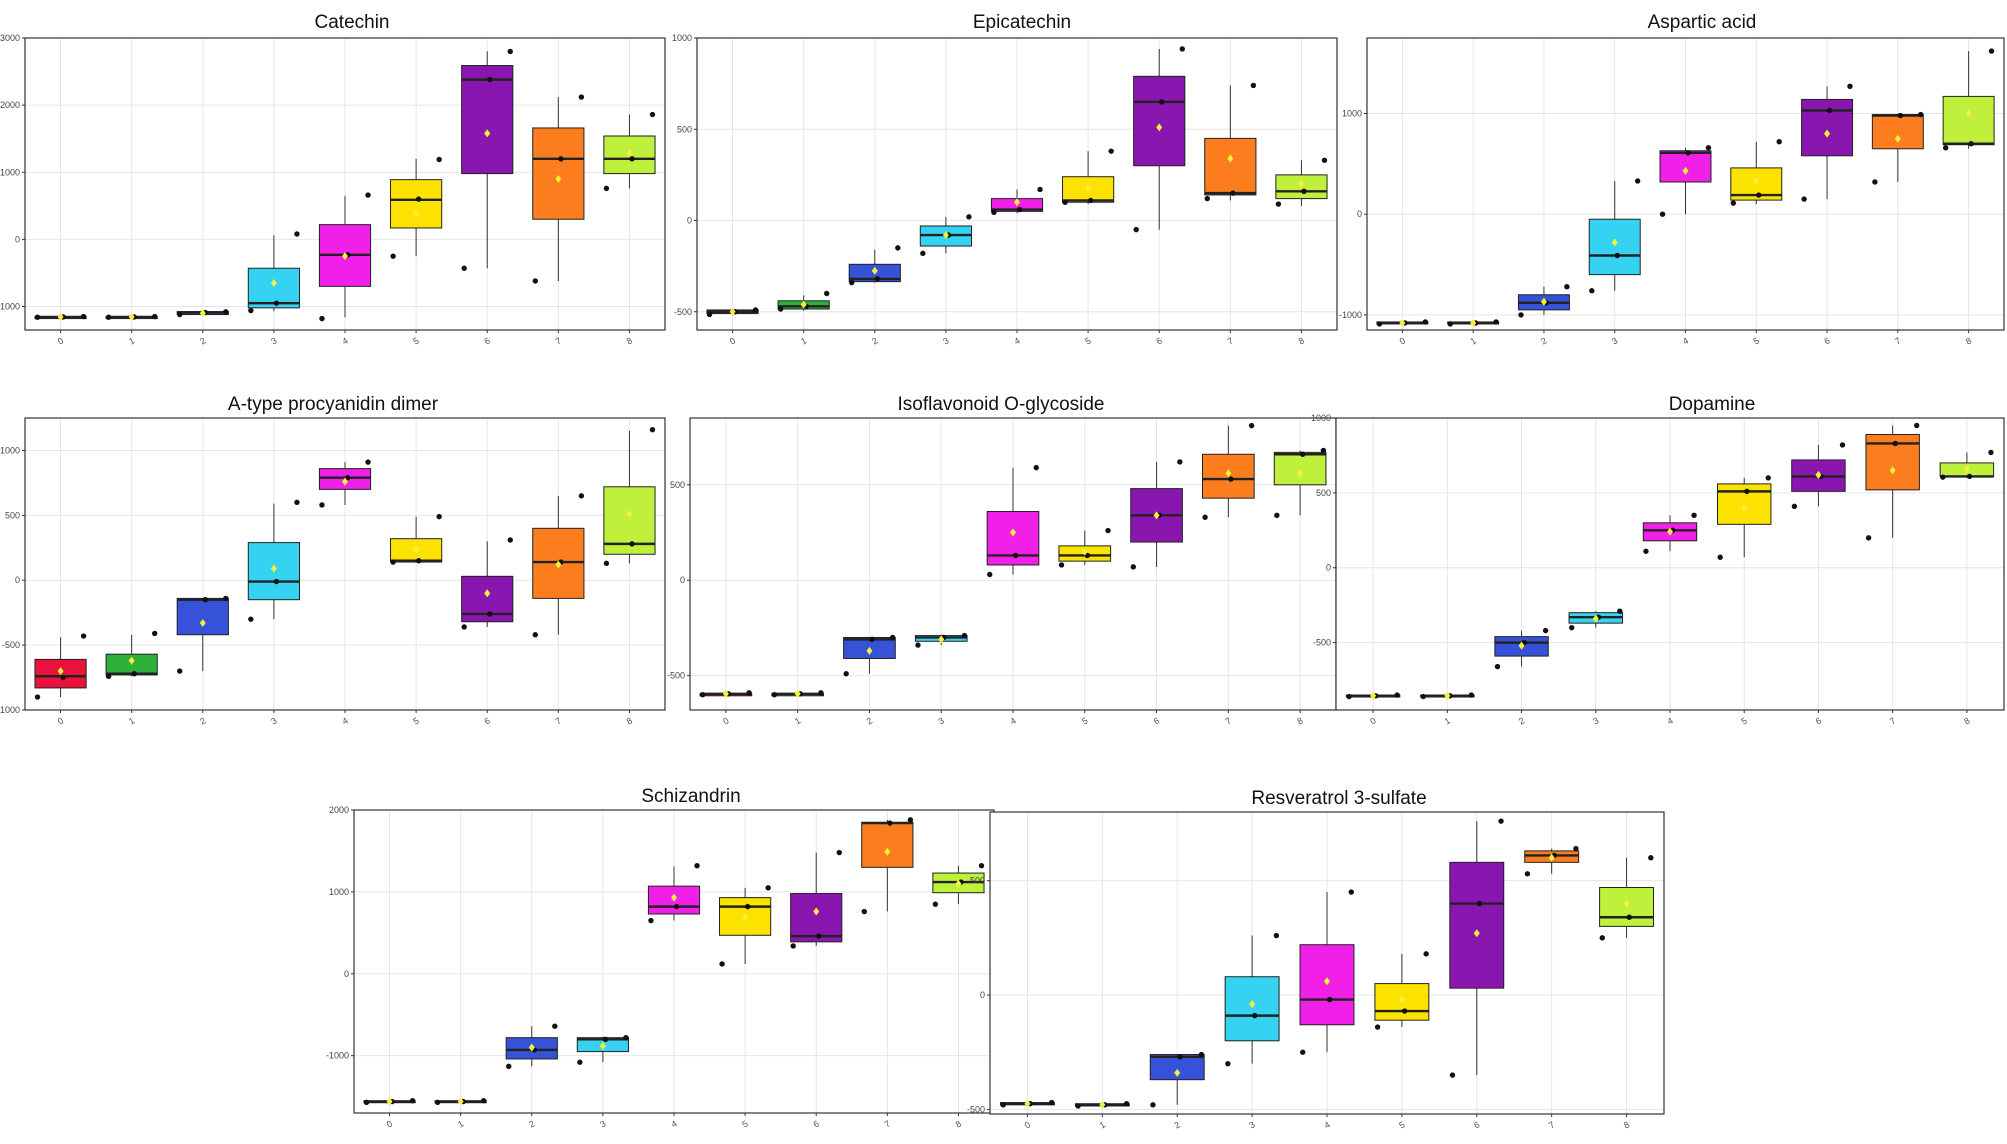 This screenshot has width=2007, height=1144. I want to click on x-tick-label: 6, so click(1818, 720).